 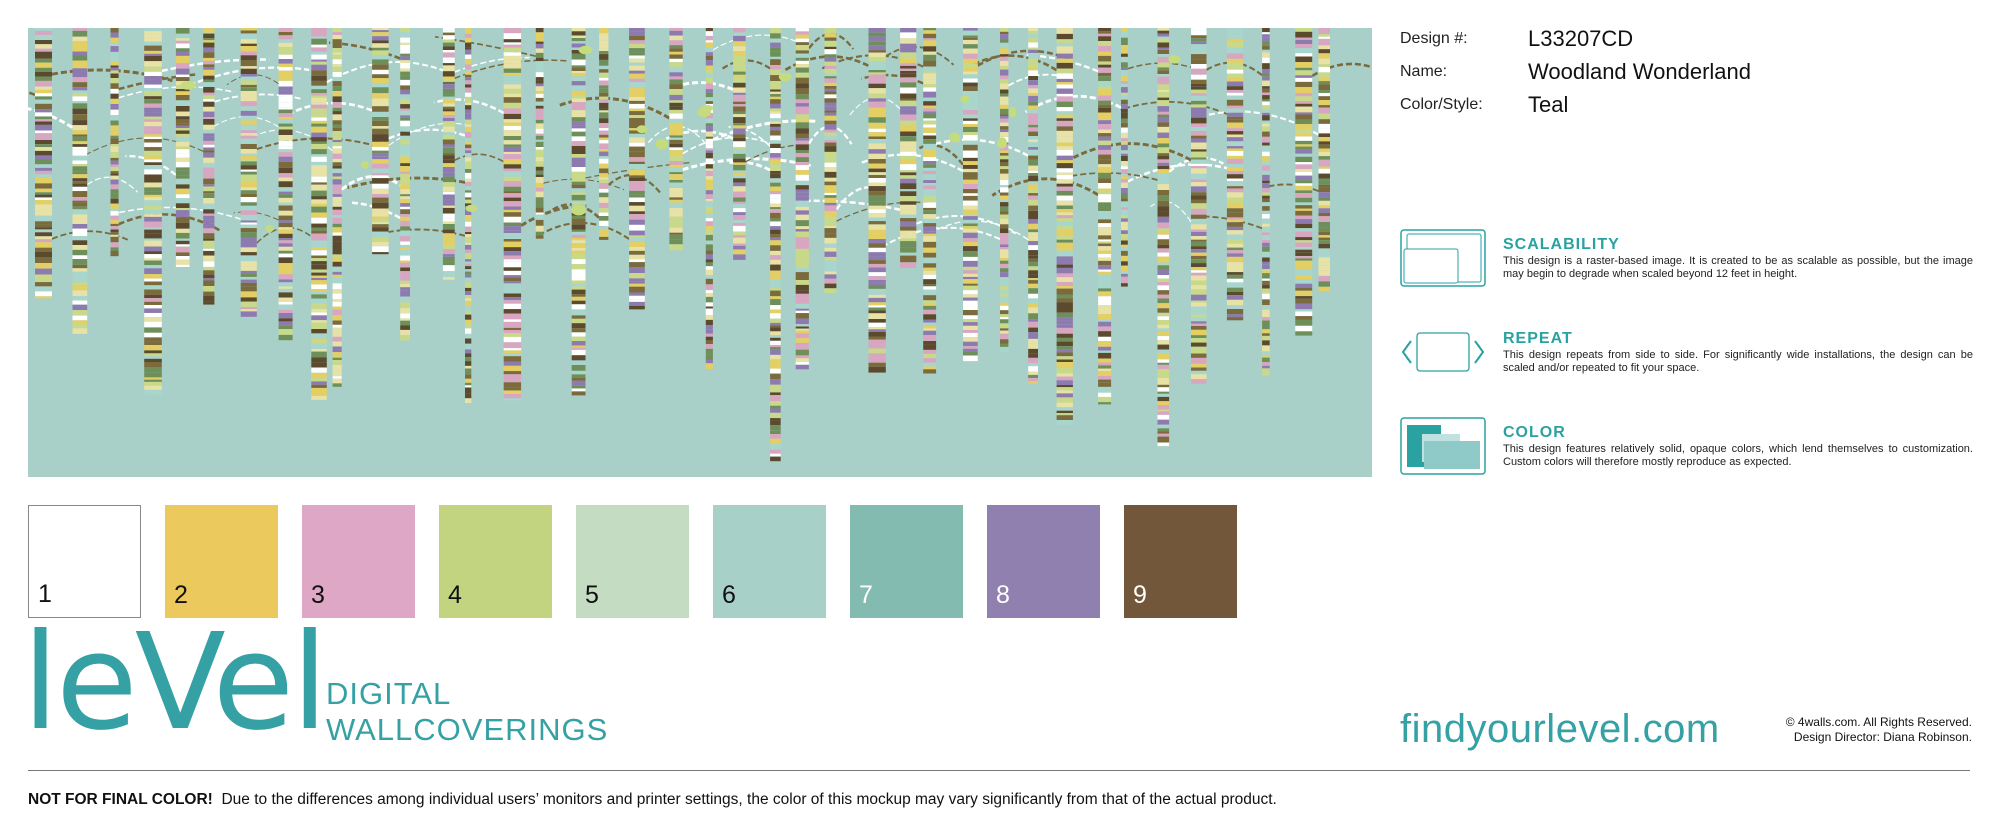 I want to click on color-swatch-9: 9, so click(x=1180, y=561).